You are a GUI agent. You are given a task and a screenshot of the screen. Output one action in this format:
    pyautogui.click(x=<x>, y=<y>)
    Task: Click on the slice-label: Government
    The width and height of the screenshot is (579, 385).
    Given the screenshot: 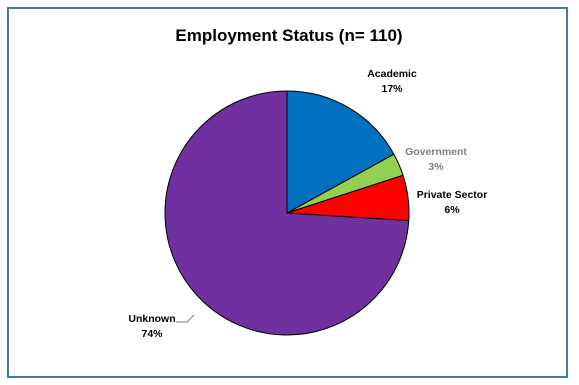 What is the action you would take?
    pyautogui.click(x=436, y=152)
    